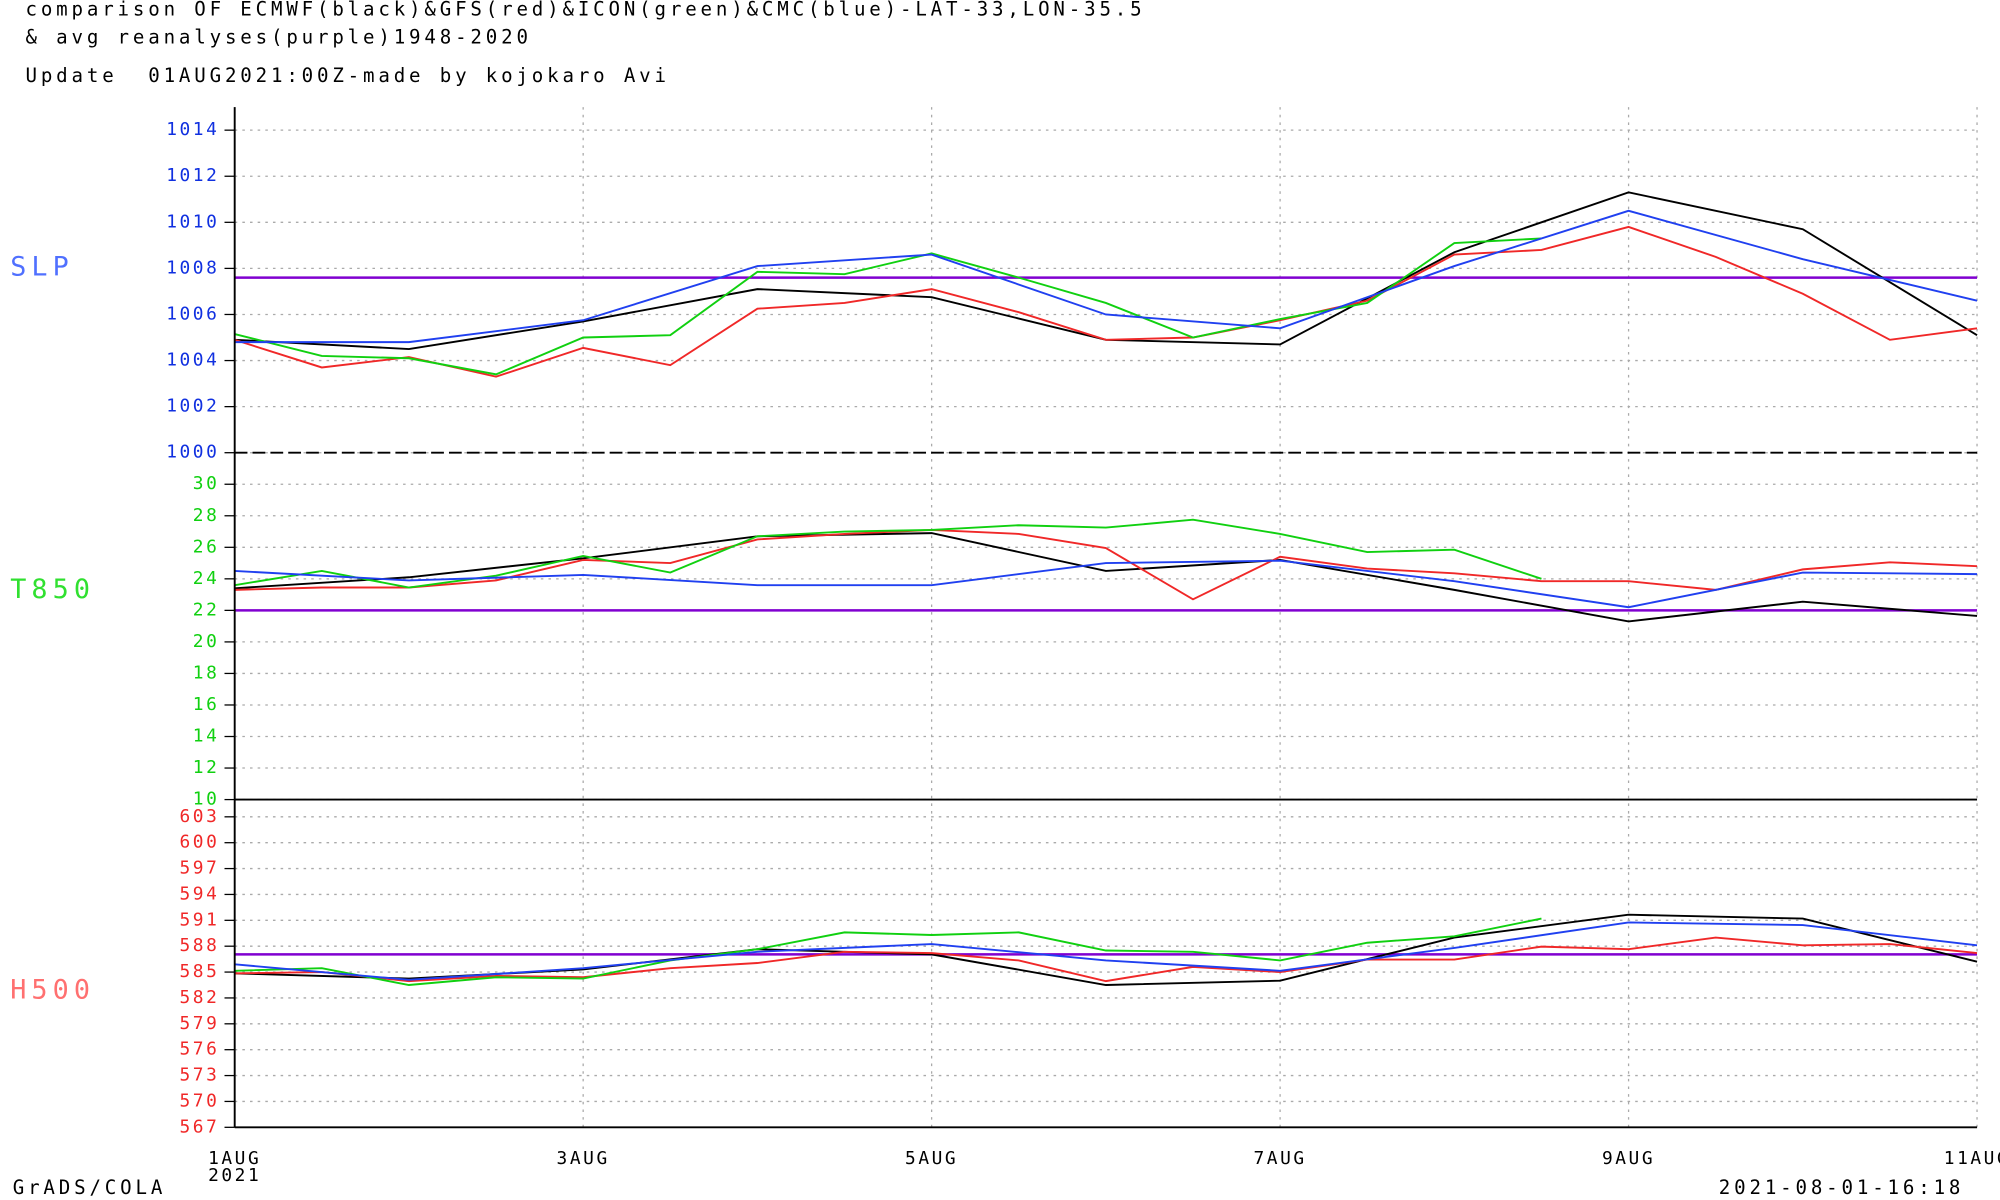 The height and width of the screenshot is (1200, 2000). I want to click on y-tick-label: 1000, so click(192, 452).